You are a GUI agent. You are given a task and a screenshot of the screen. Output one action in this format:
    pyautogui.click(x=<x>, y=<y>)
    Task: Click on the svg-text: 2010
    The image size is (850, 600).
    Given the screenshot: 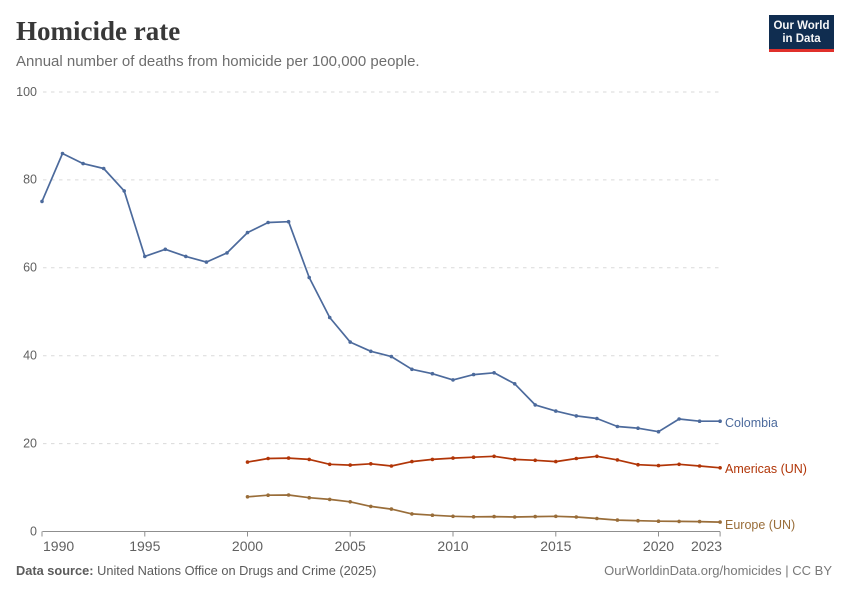 What is the action you would take?
    pyautogui.click(x=452, y=546)
    